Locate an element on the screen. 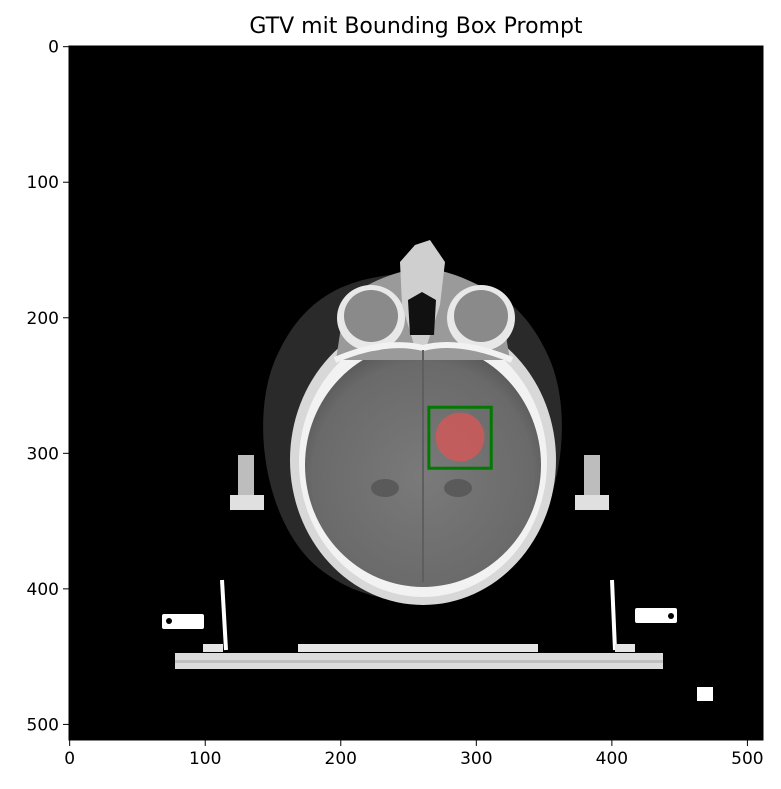  mask-frame-left is located at coordinates (224, 615).